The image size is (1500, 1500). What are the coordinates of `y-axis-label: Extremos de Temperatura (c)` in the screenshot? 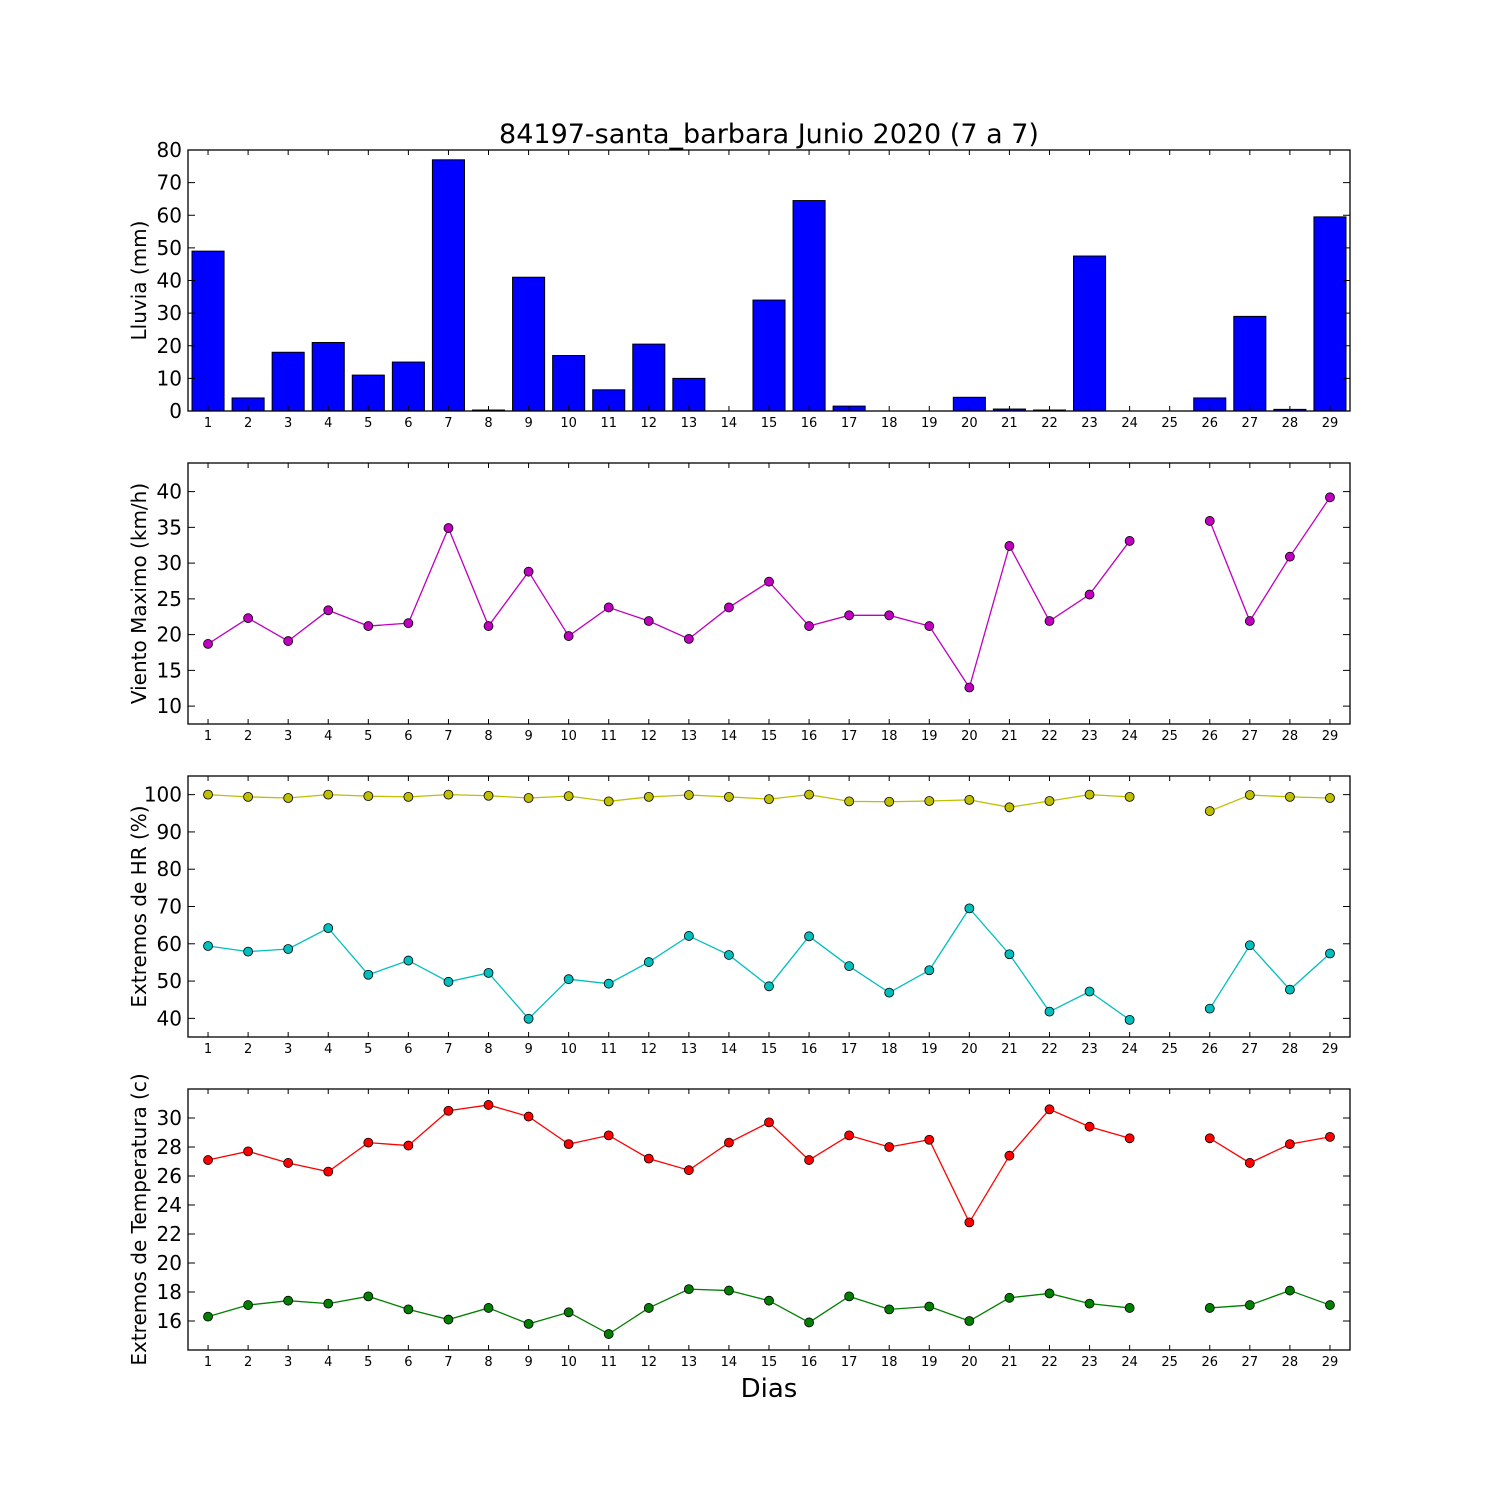 It's located at (139, 1219).